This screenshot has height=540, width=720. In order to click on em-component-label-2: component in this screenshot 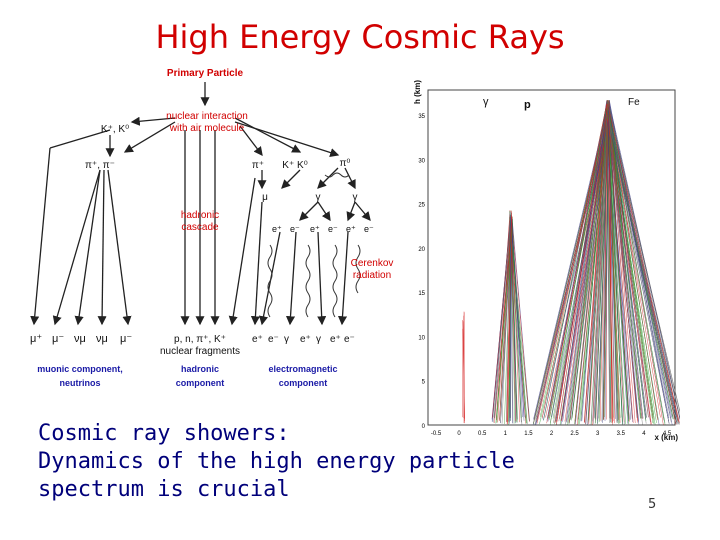, I will do `click(303, 383)`.